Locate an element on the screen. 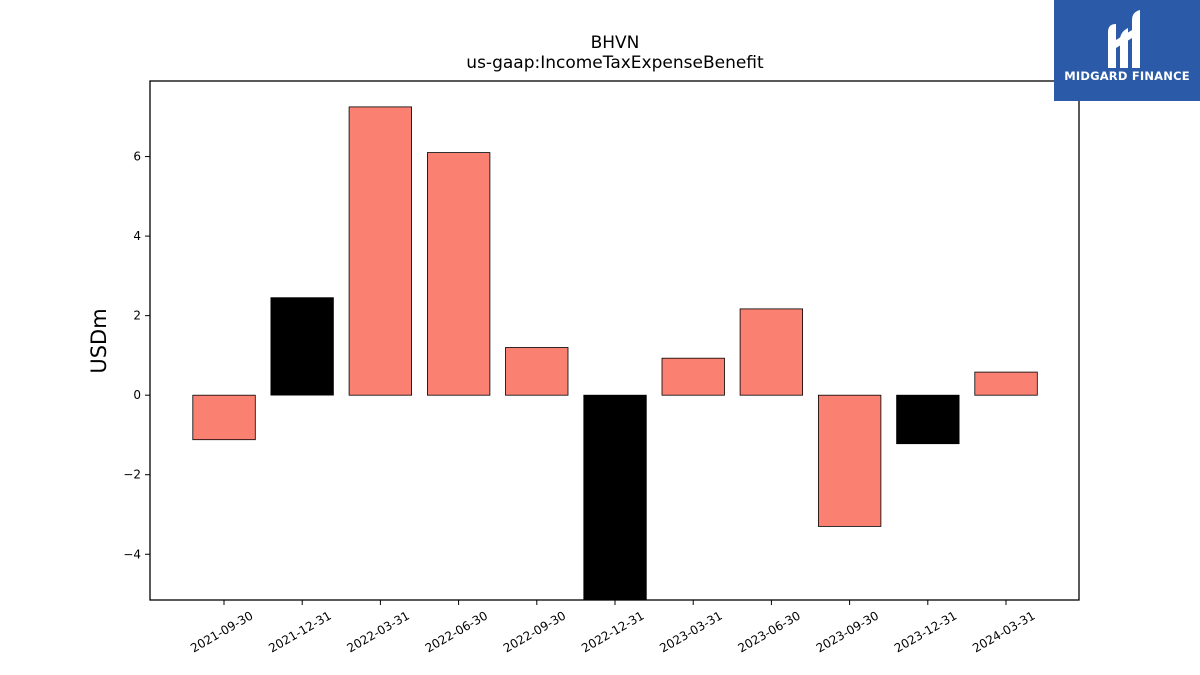 This screenshot has height=675, width=1200. x-tick-label: 2023-09-30 is located at coordinates (847, 631).